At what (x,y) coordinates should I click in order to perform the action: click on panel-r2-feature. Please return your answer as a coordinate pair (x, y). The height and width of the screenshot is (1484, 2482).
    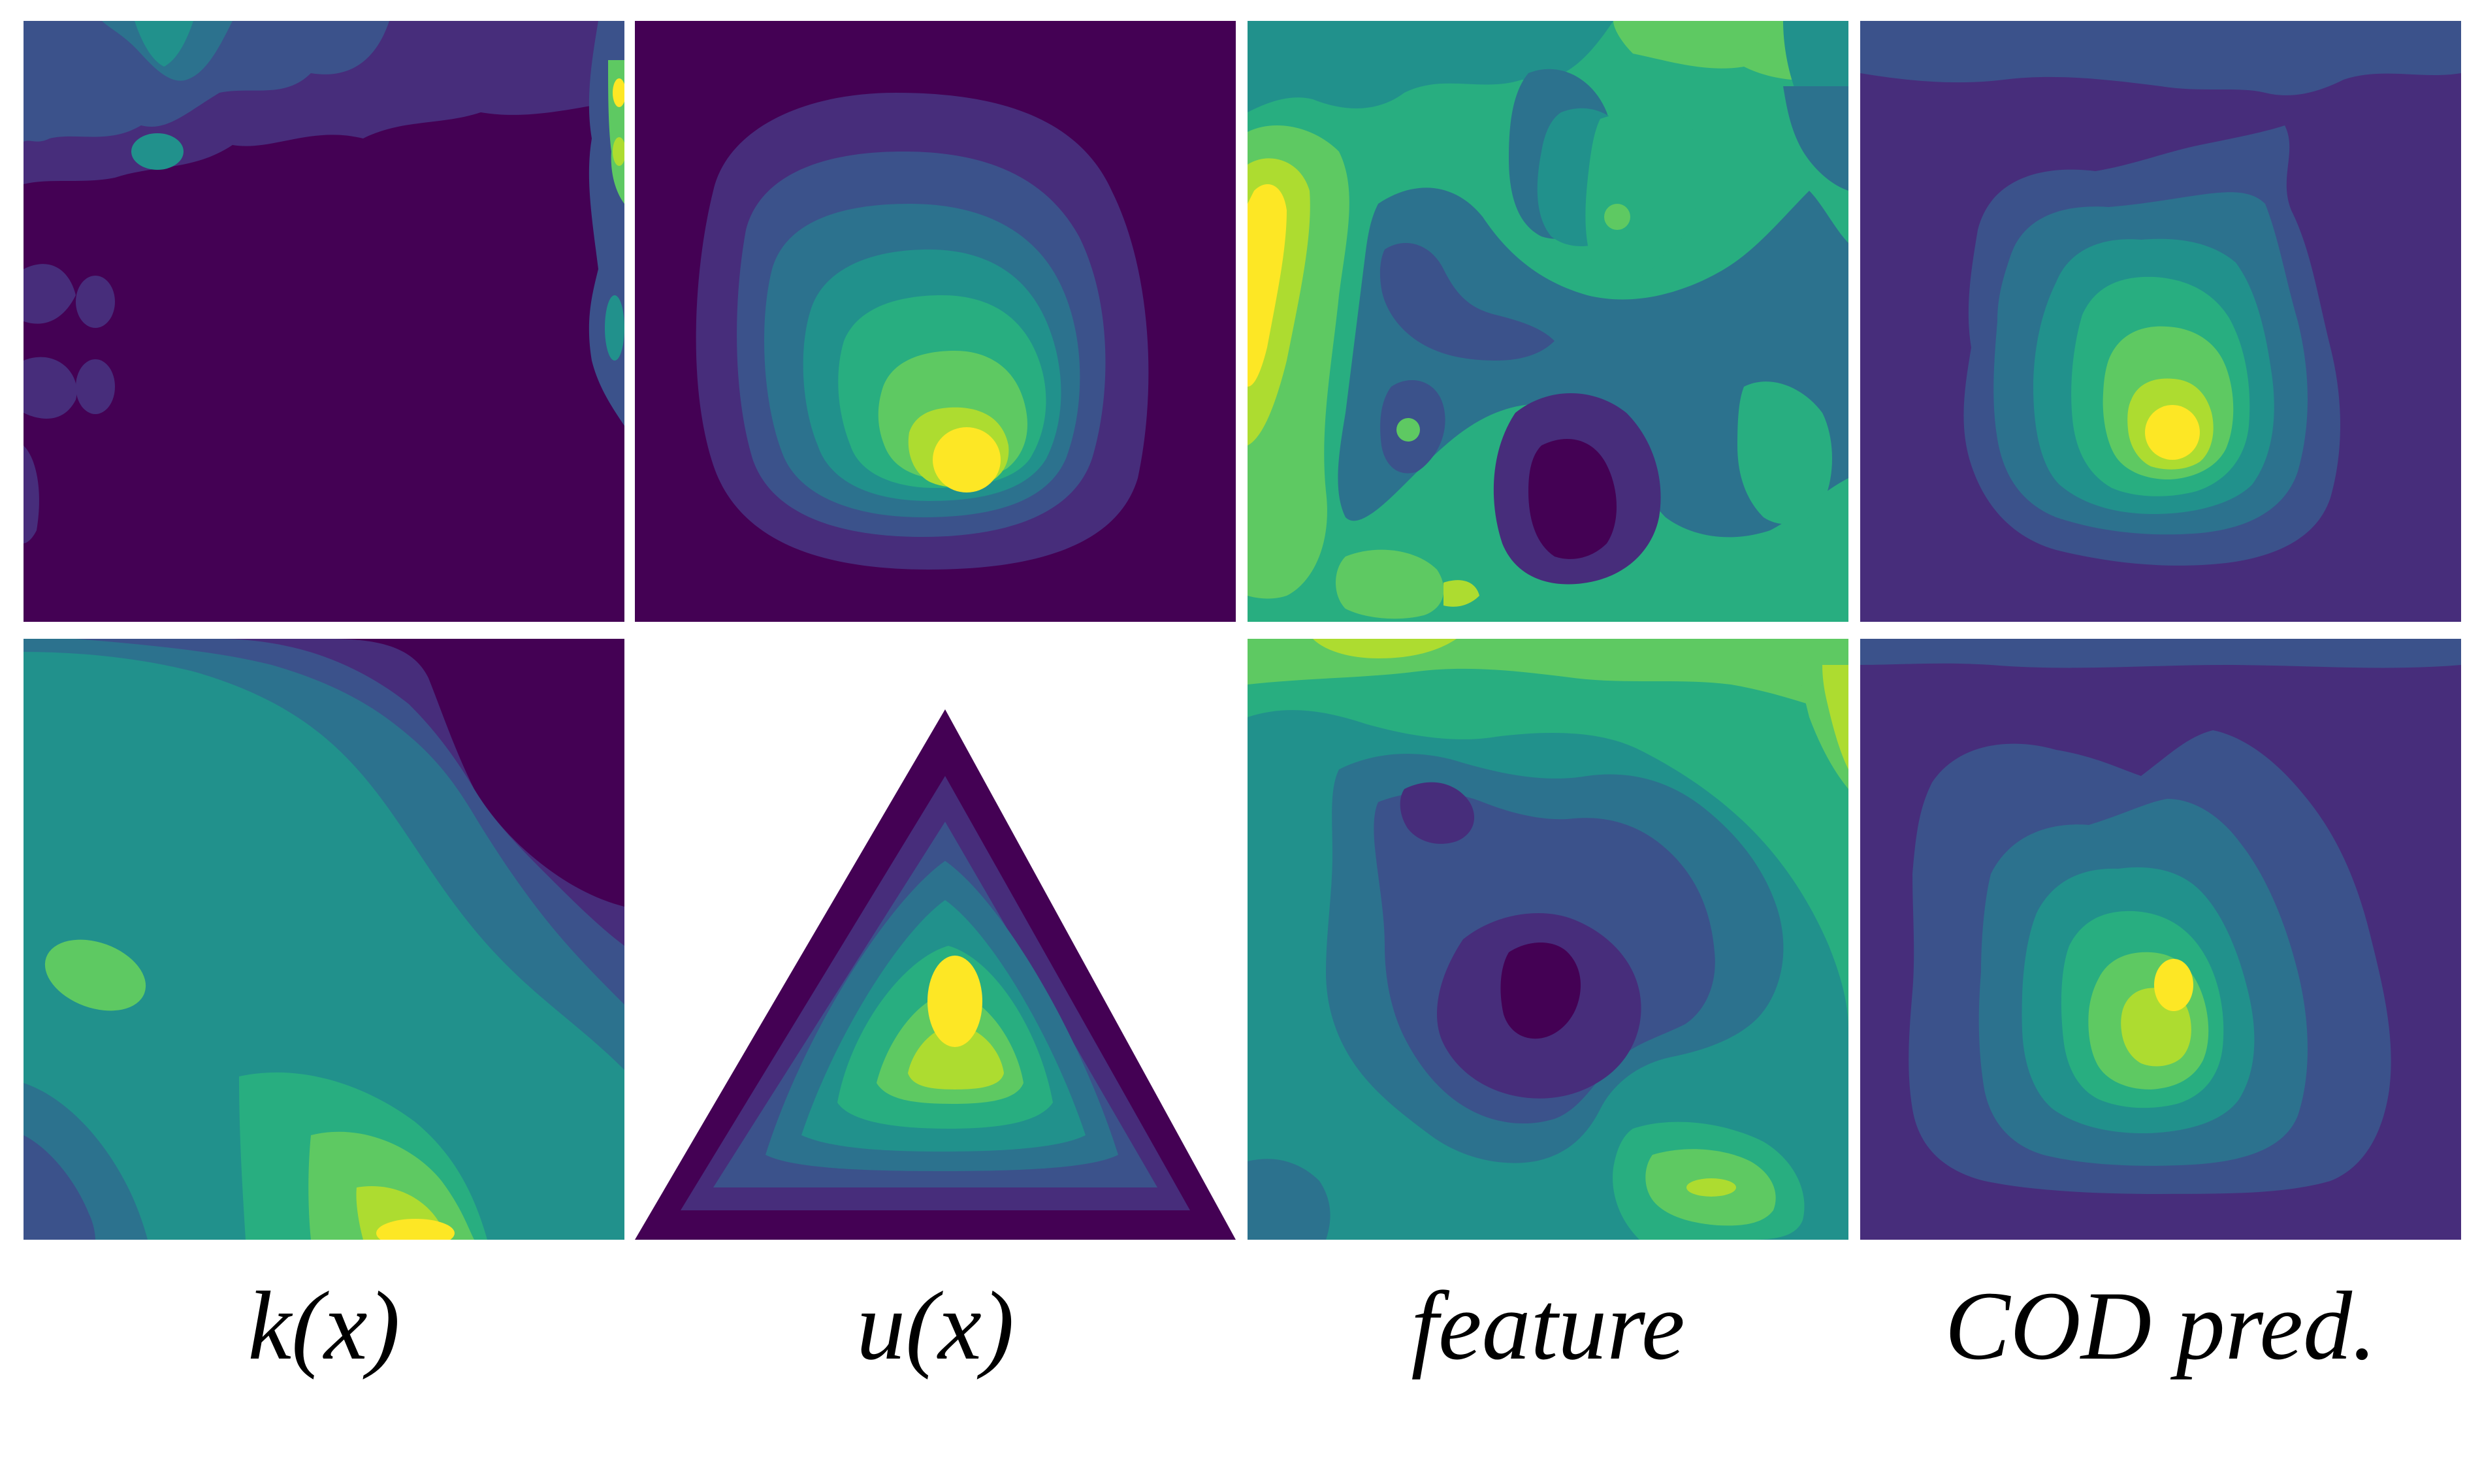
    Looking at the image, I should click on (1548, 939).